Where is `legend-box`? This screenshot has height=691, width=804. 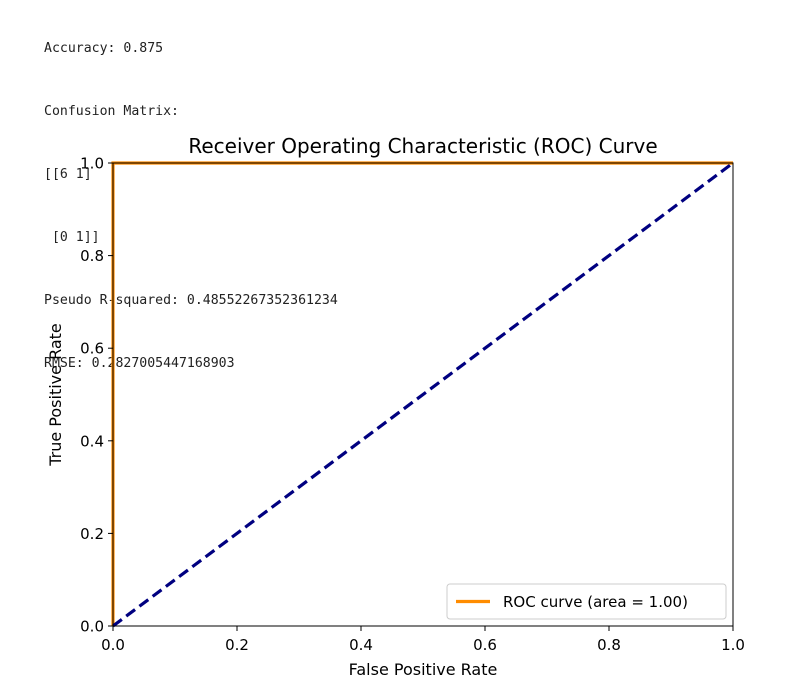
legend-box is located at coordinates (586, 601).